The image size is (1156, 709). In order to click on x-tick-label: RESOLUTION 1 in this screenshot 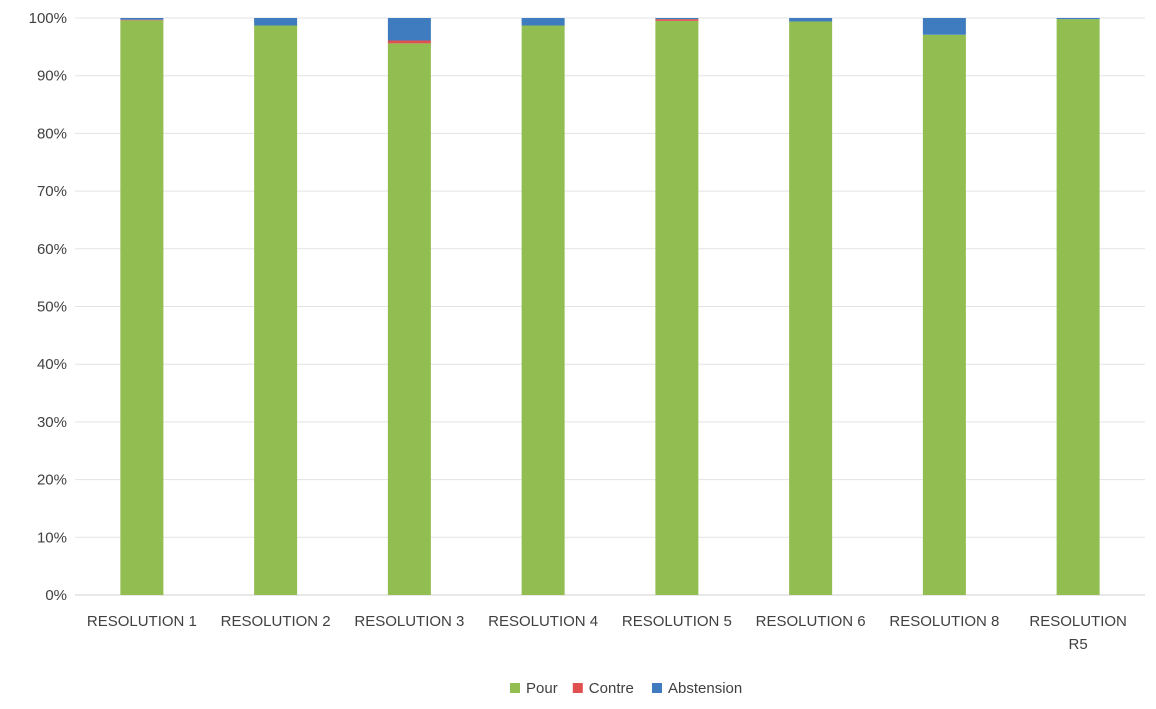, I will do `click(142, 621)`.